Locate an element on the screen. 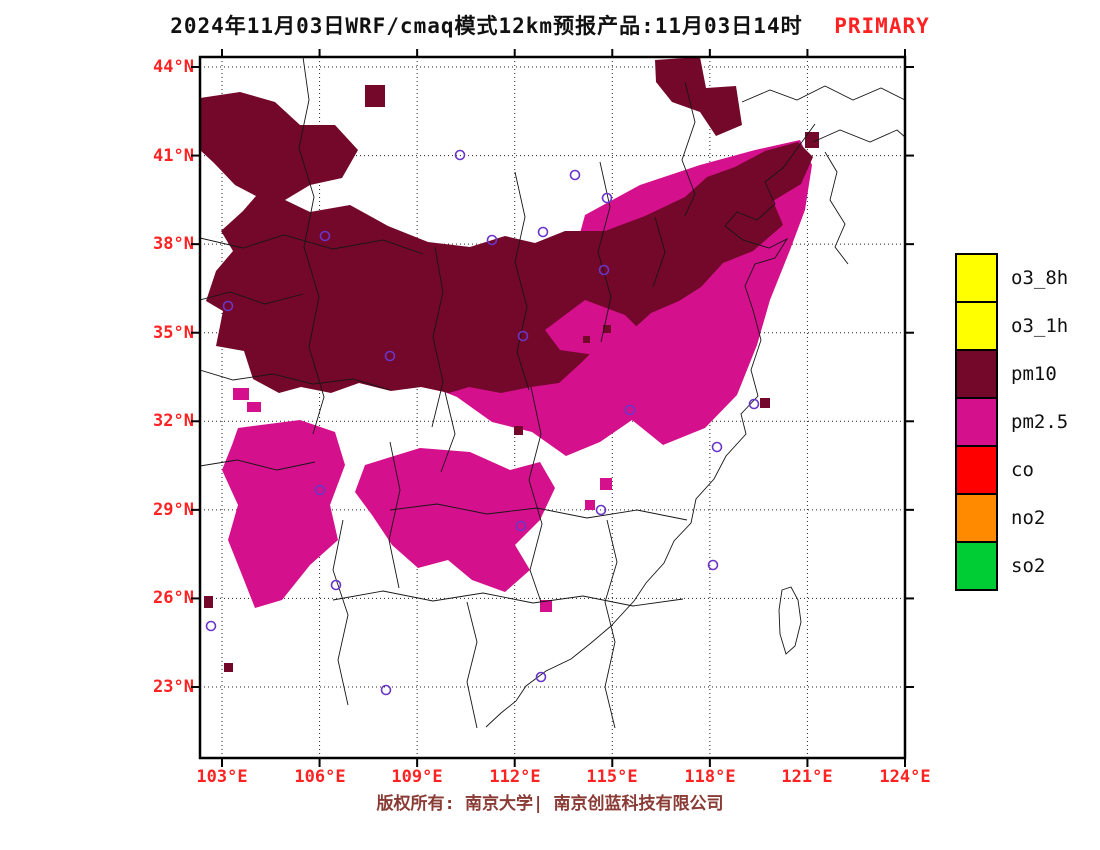 This screenshot has width=1100, height=850. legend-item: o3_8h is located at coordinates (1011, 278).